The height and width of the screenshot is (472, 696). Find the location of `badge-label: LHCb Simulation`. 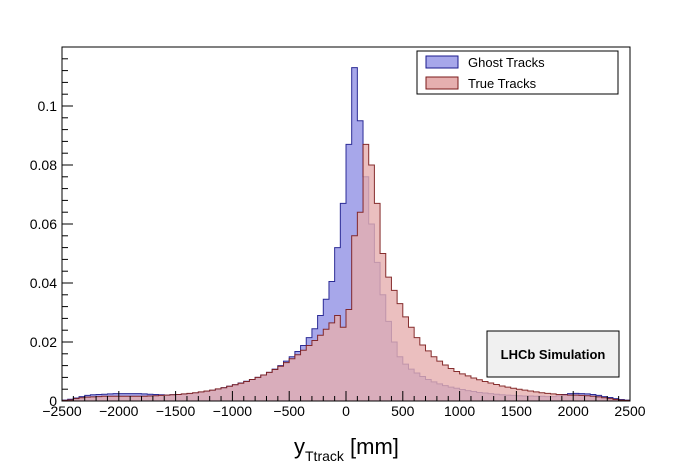

badge-label: LHCb Simulation is located at coordinates (553, 354).